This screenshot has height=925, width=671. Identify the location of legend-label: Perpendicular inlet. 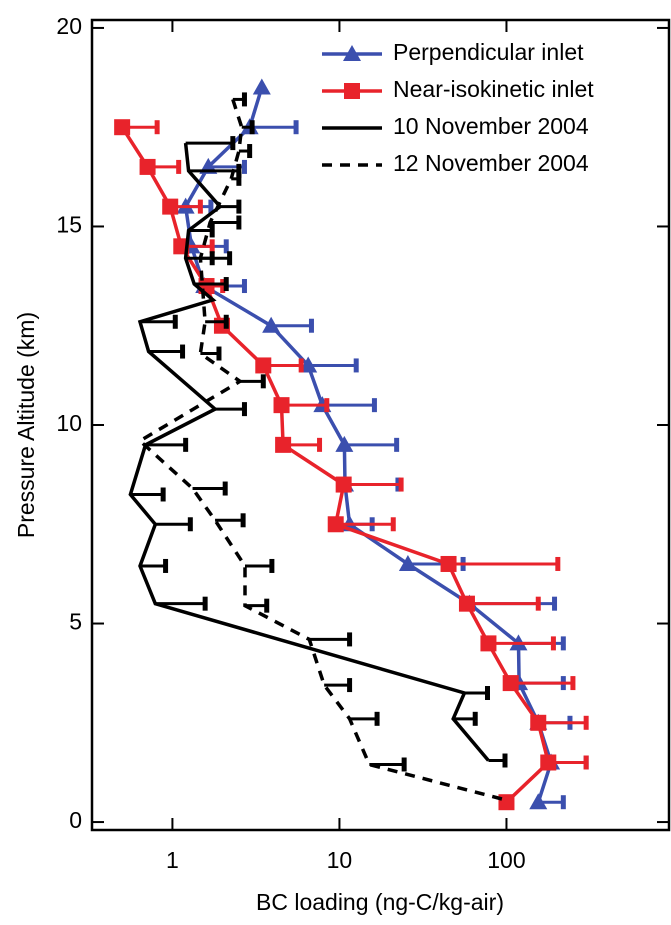
(488, 52).